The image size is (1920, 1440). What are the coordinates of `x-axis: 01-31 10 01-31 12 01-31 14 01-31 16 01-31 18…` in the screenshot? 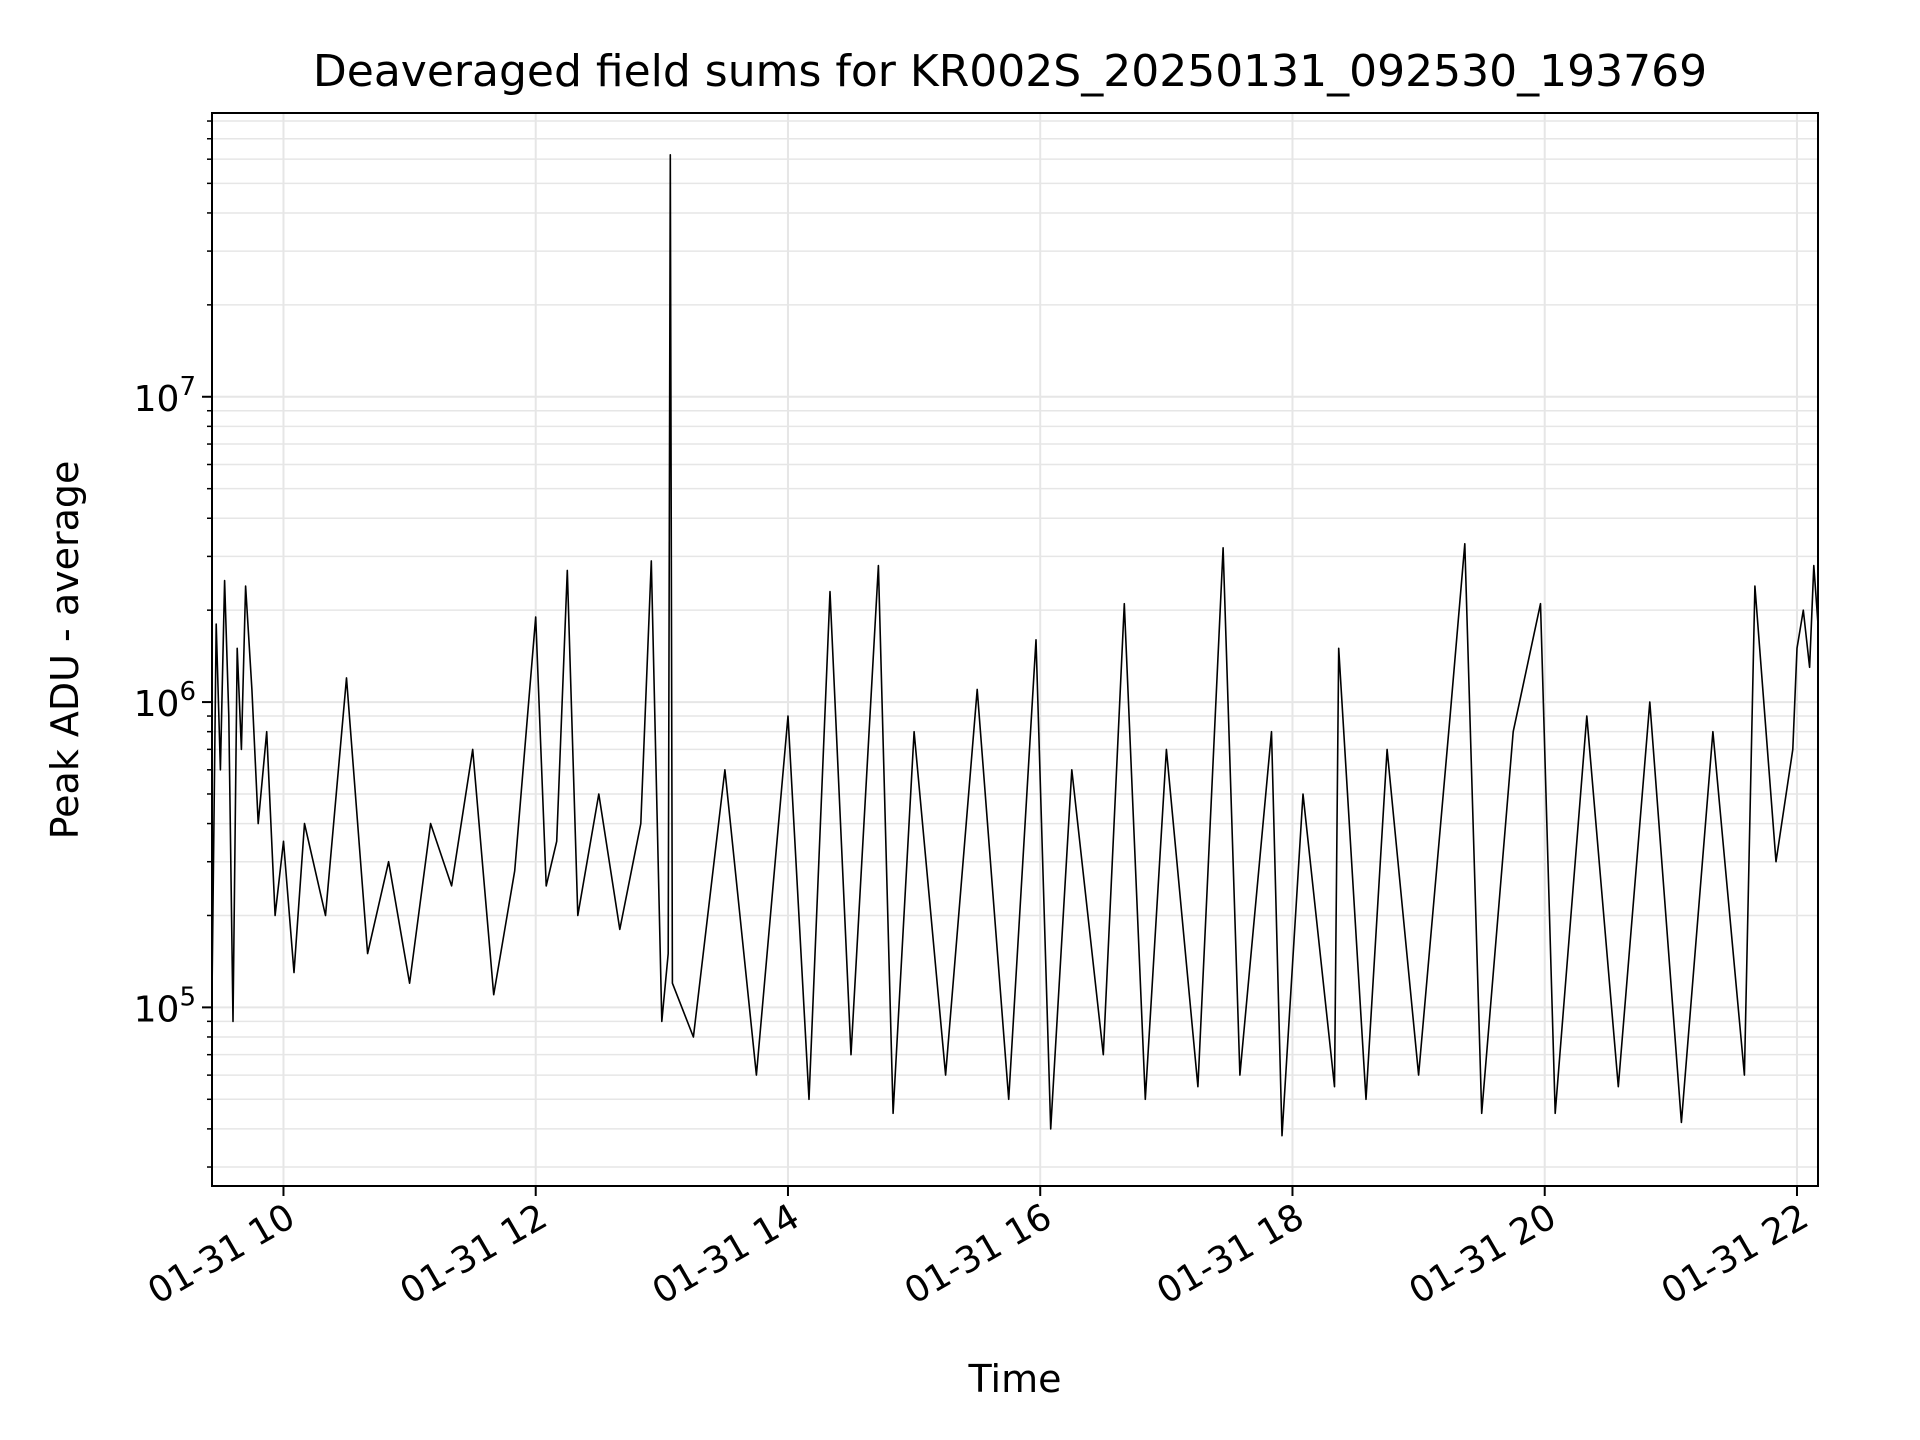 It's located at (978, 1249).